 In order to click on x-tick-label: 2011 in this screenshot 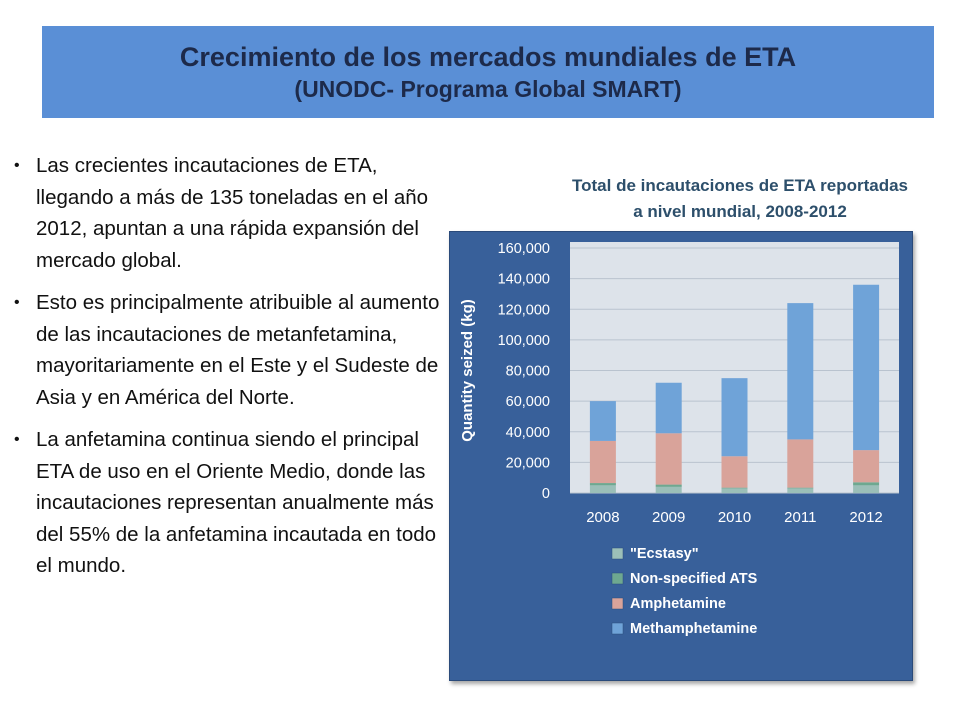, I will do `click(800, 517)`.